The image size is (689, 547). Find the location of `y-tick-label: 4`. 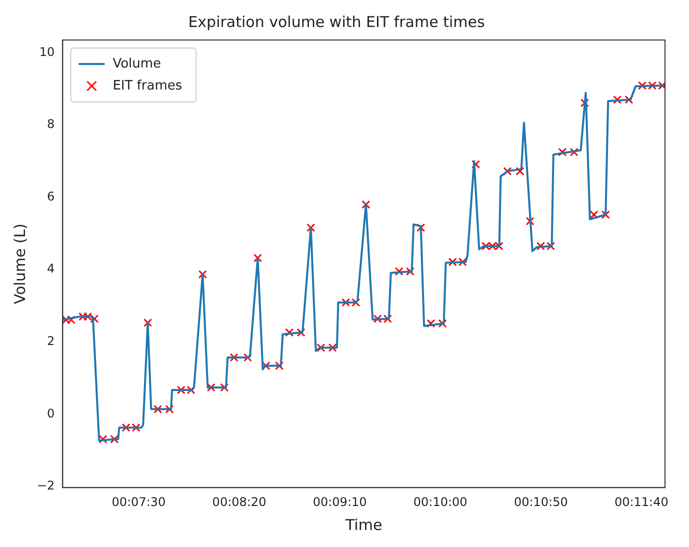

y-tick-label: 4 is located at coordinates (51, 269).